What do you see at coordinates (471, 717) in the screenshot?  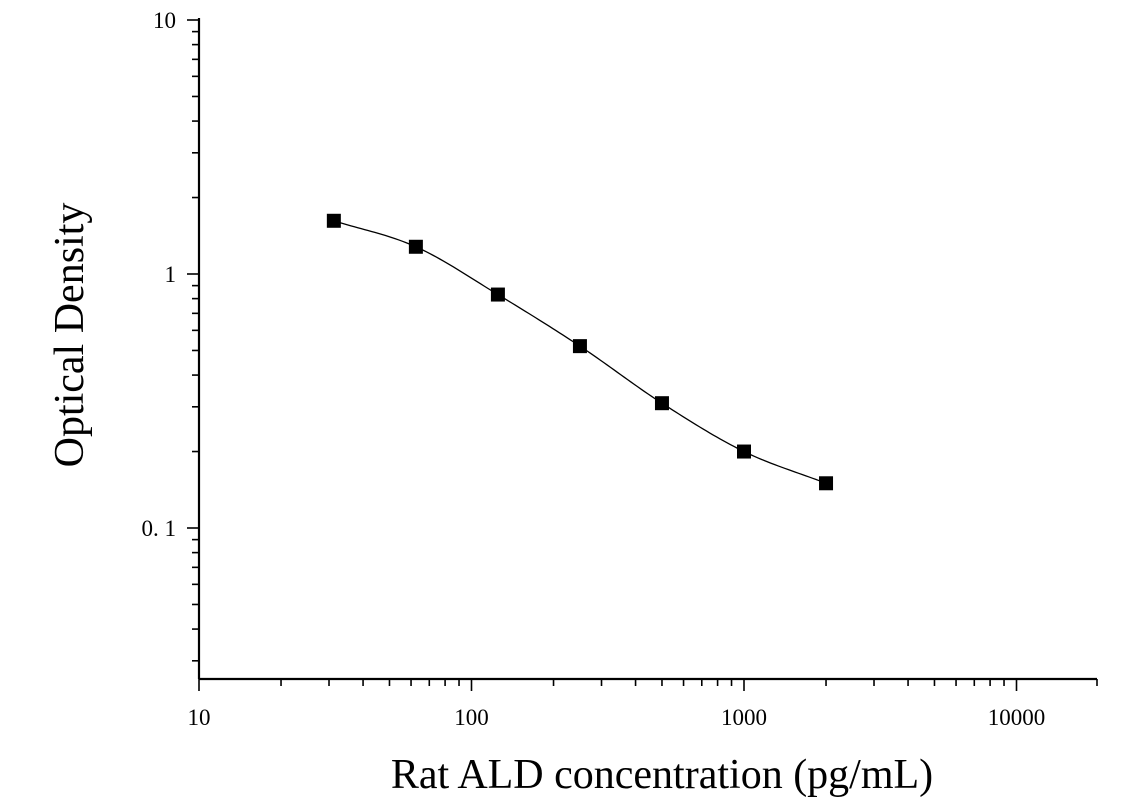 I see `x-tick-label: 100` at bounding box center [471, 717].